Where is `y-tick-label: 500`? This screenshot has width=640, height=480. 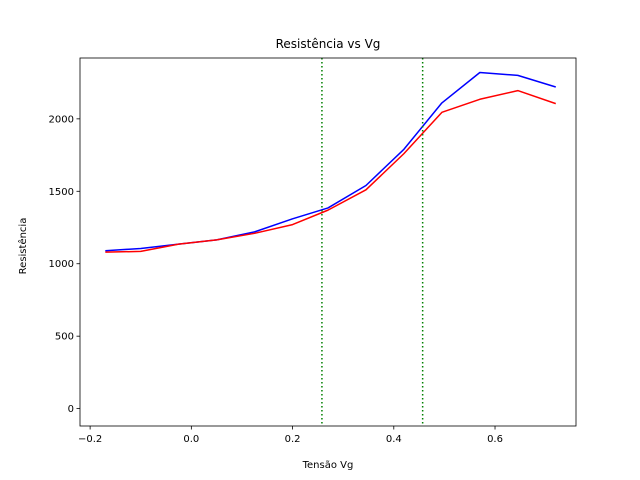
y-tick-label: 500 is located at coordinates (64, 337).